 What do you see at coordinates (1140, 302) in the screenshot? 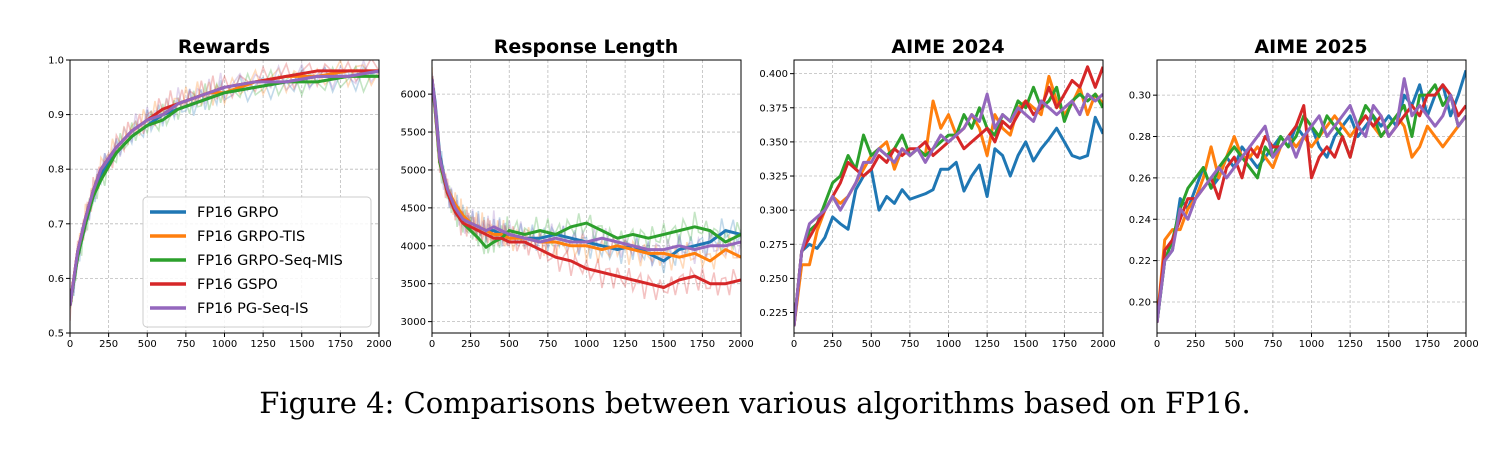
I see `y-tick-label: 0.20` at bounding box center [1140, 302].